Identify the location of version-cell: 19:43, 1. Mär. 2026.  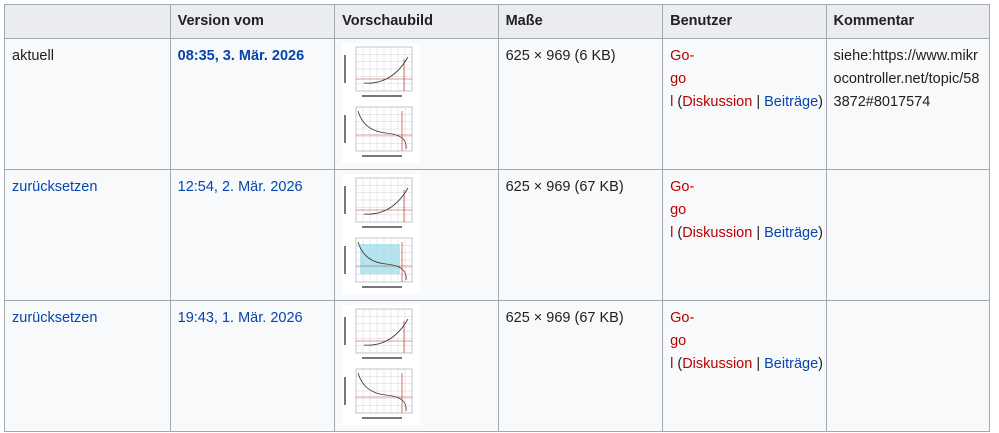
(252, 366).